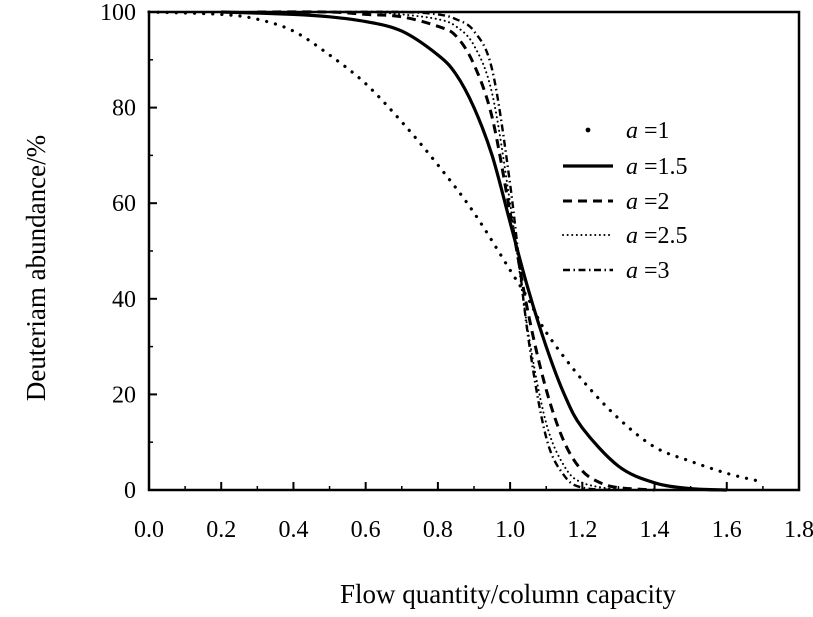  Describe the element at coordinates (36, 268) in the screenshot. I see `y-axis-title: Deuteriam abundance/%` at that location.